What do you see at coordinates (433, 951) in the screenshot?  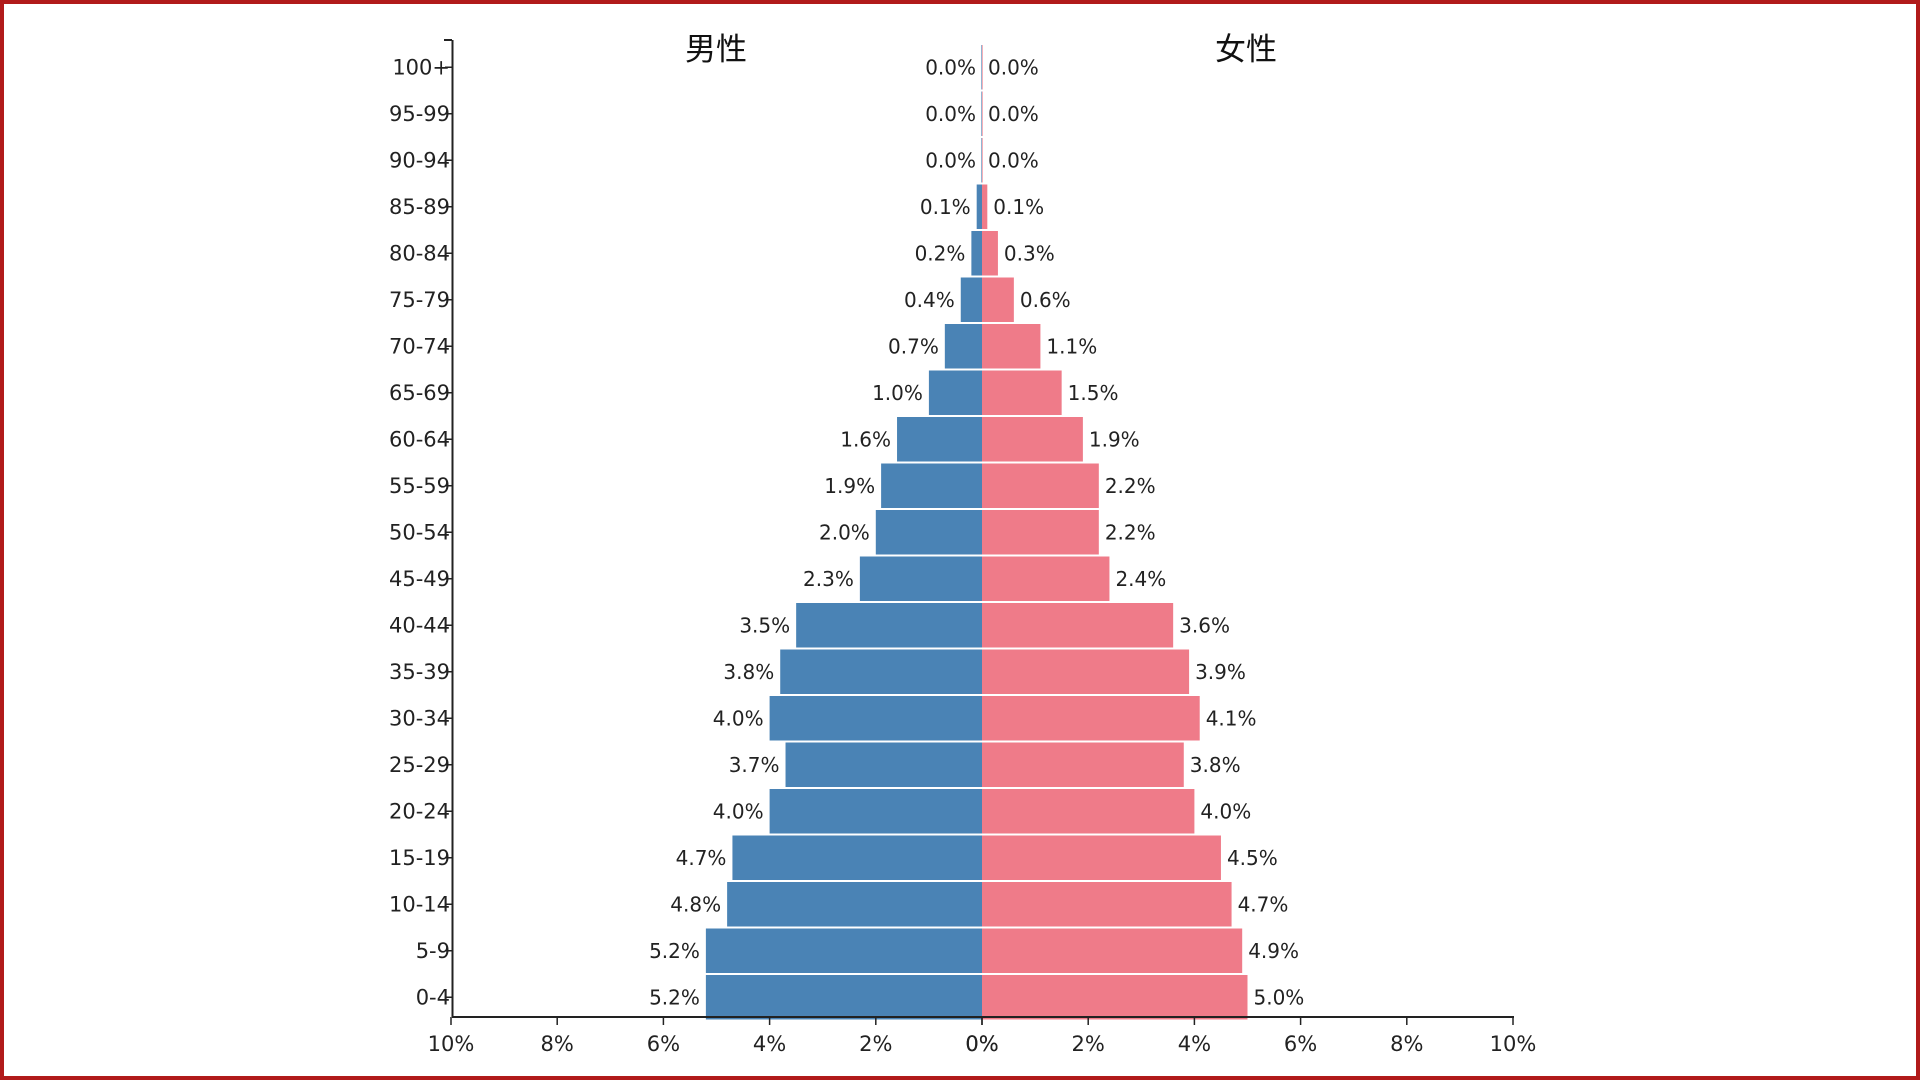 I see `age-group-label: 5-9` at bounding box center [433, 951].